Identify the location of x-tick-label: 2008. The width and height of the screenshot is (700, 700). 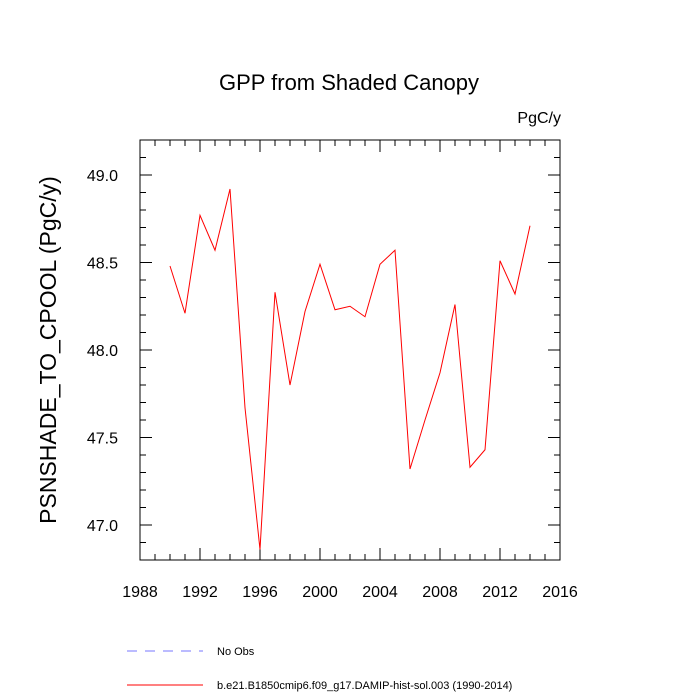
(440, 592).